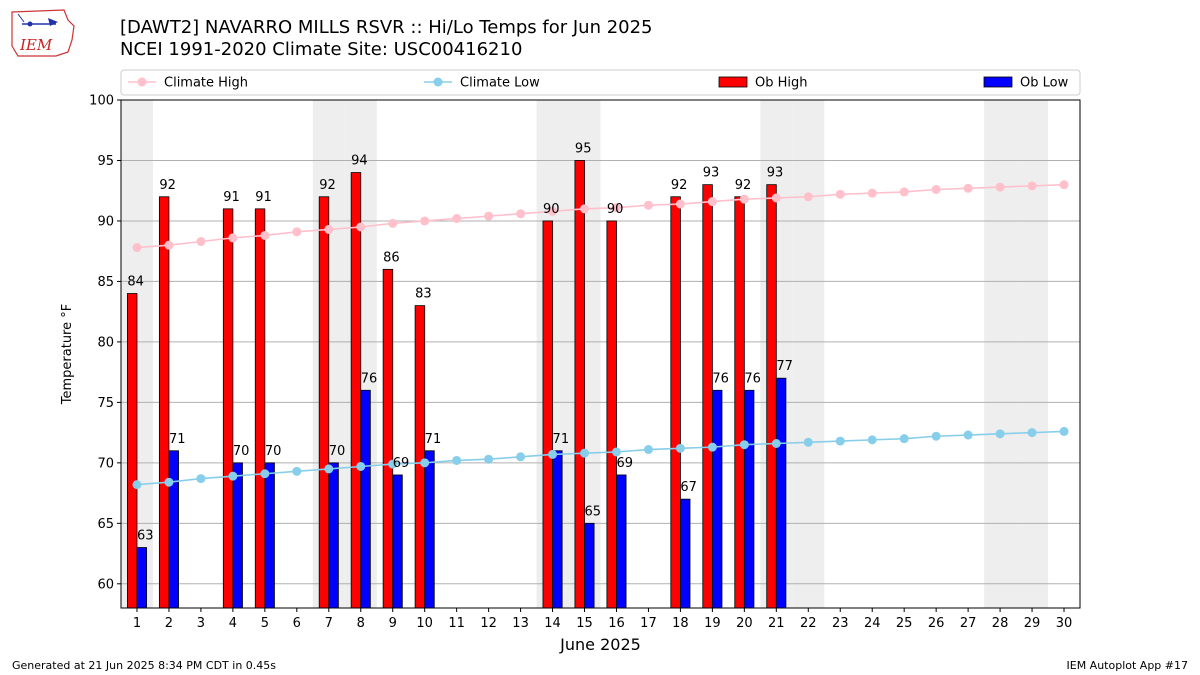 This screenshot has width=1200, height=675. I want to click on x-tick-label: 27, so click(968, 623).